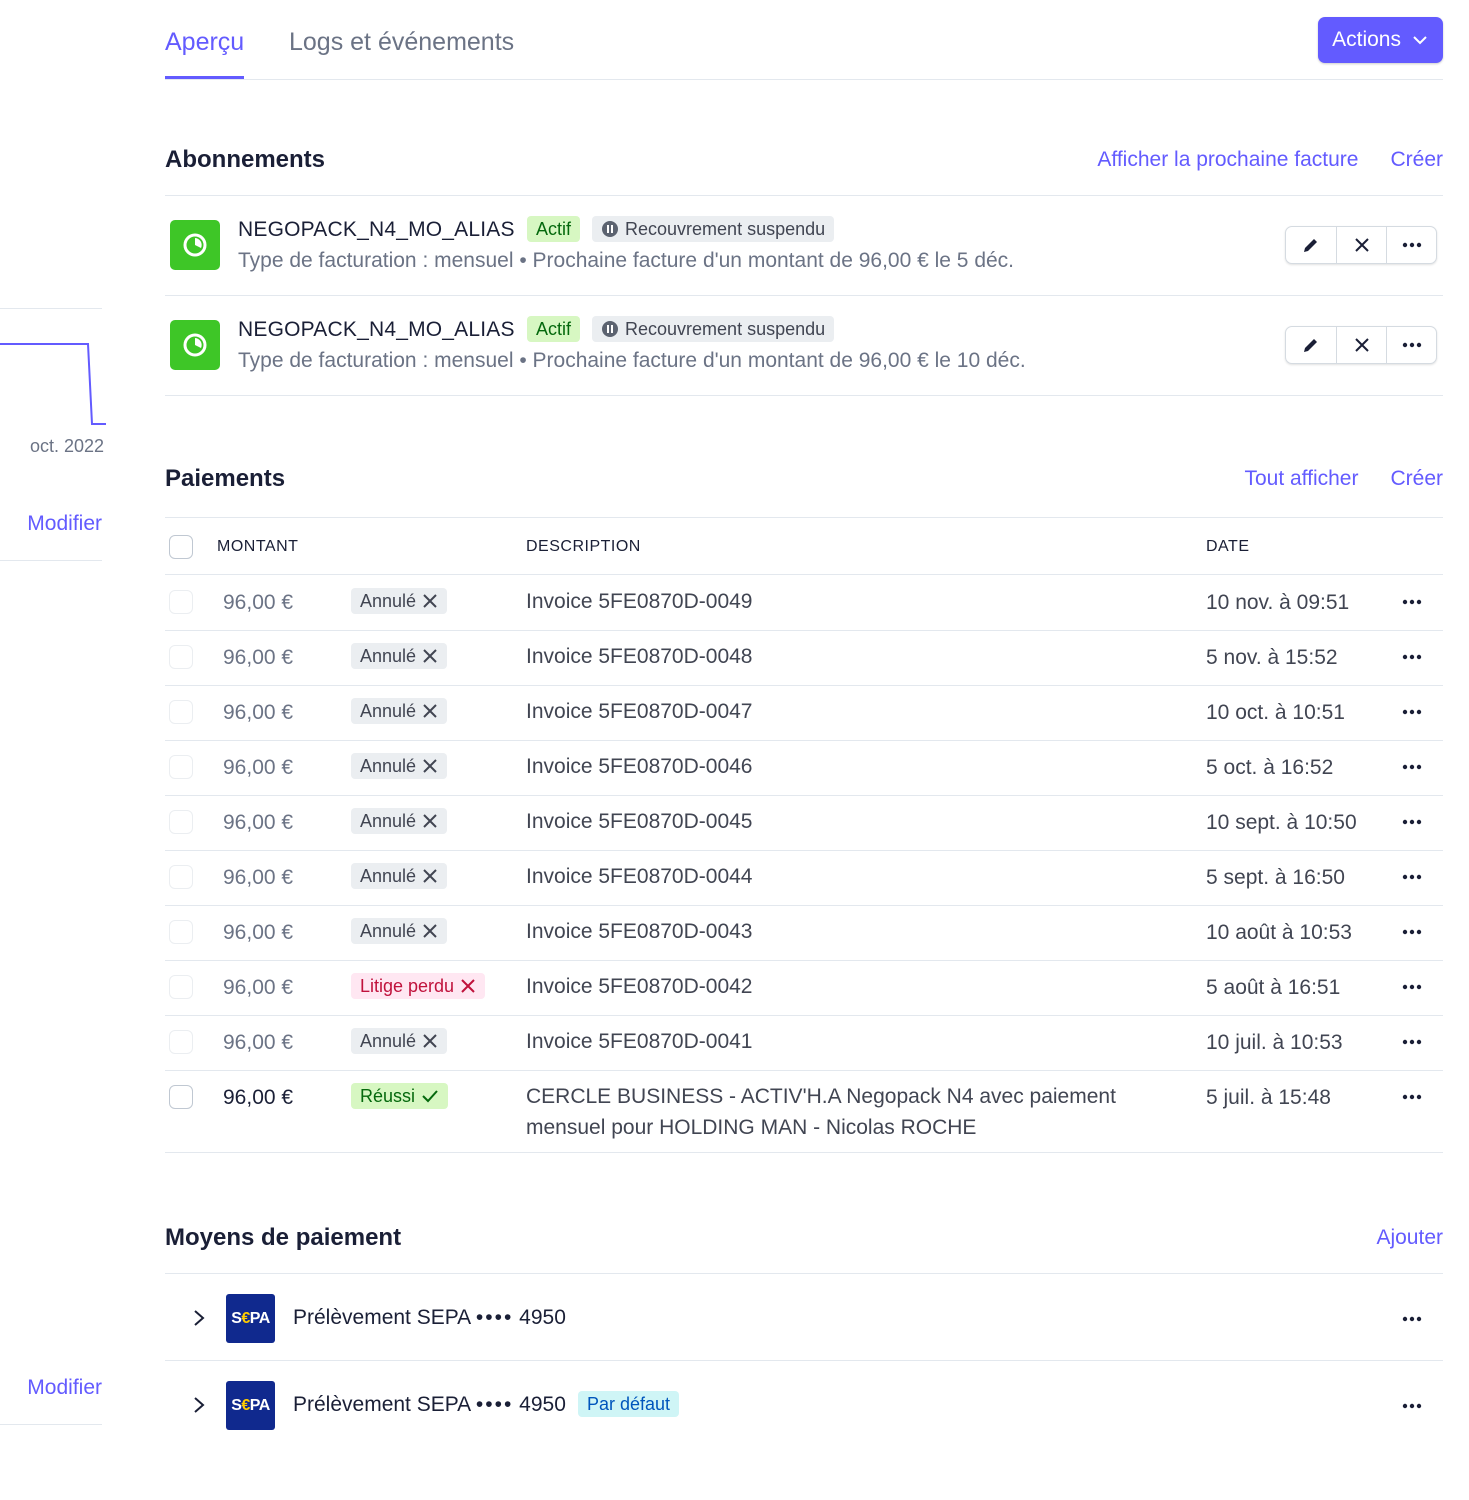 The height and width of the screenshot is (1500, 1469). Describe the element at coordinates (804, 1318) in the screenshot. I see `payment-method-row: S € PA Prélèvement SEPA •••• 4950` at that location.